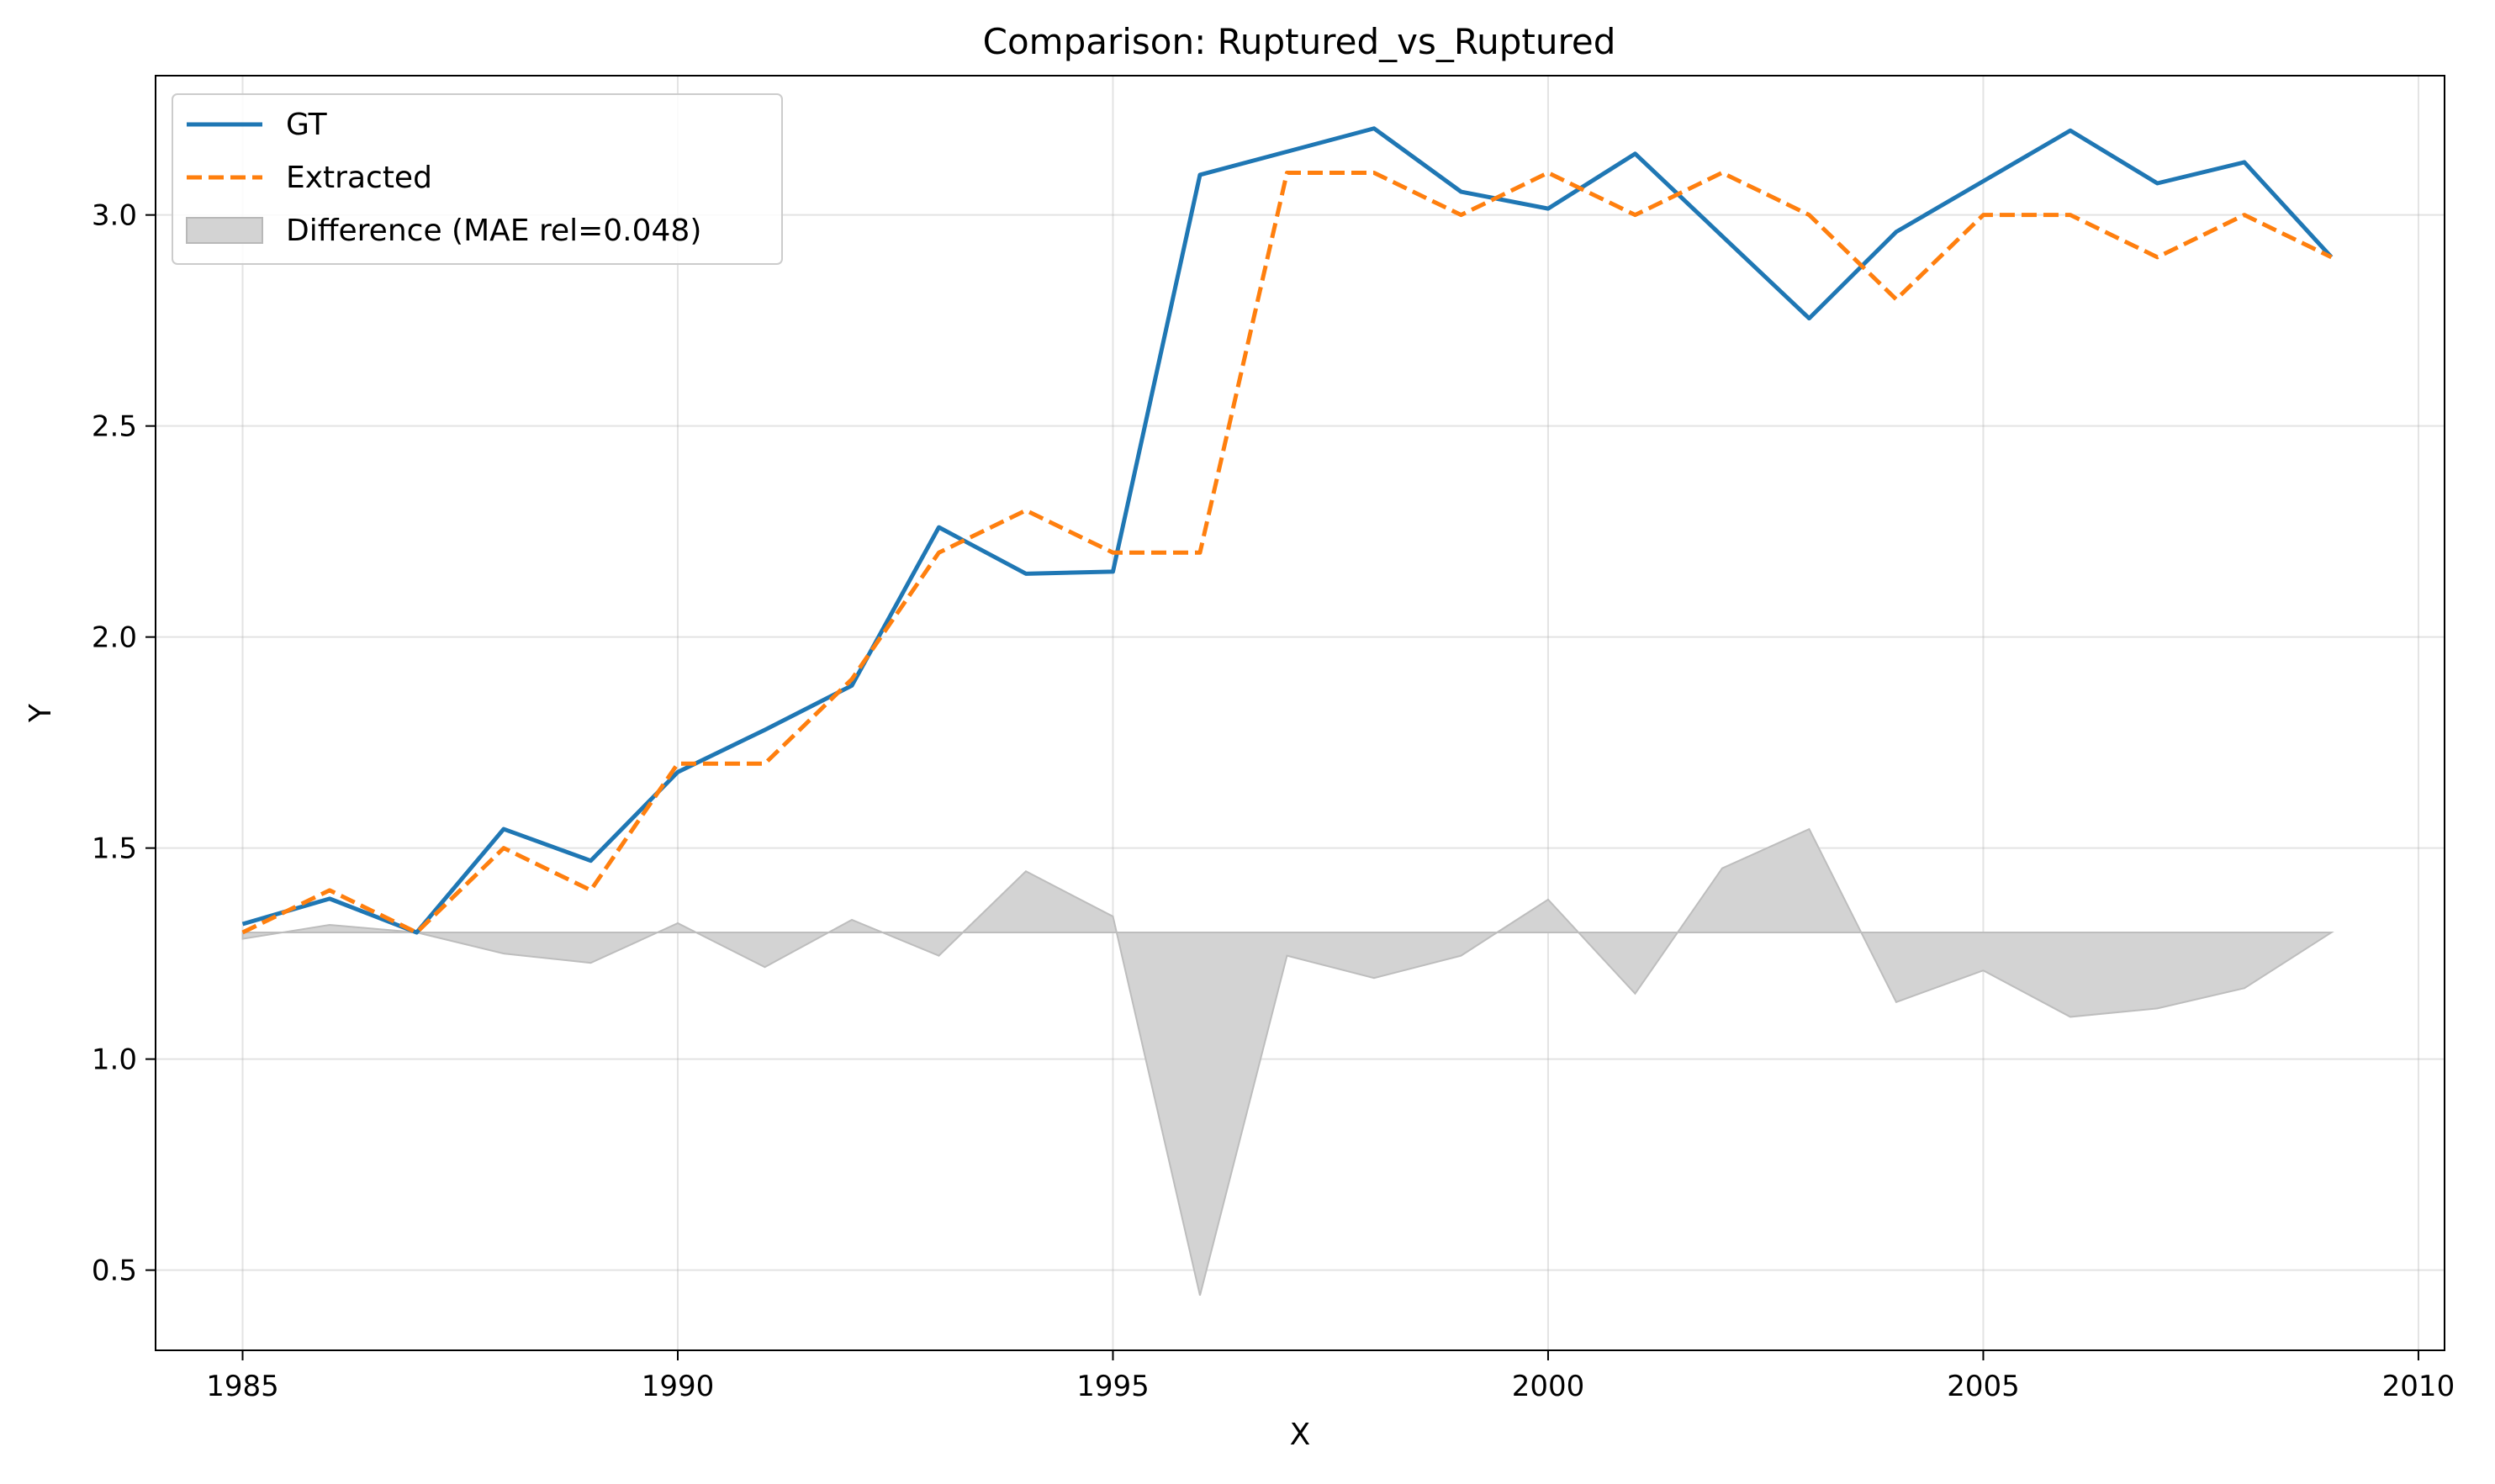 The image size is (2495, 1484). Describe the element at coordinates (1330, 1376) in the screenshot. I see `x-axis-ticks: 1985 1990 1995 2000 2005 2010` at that location.